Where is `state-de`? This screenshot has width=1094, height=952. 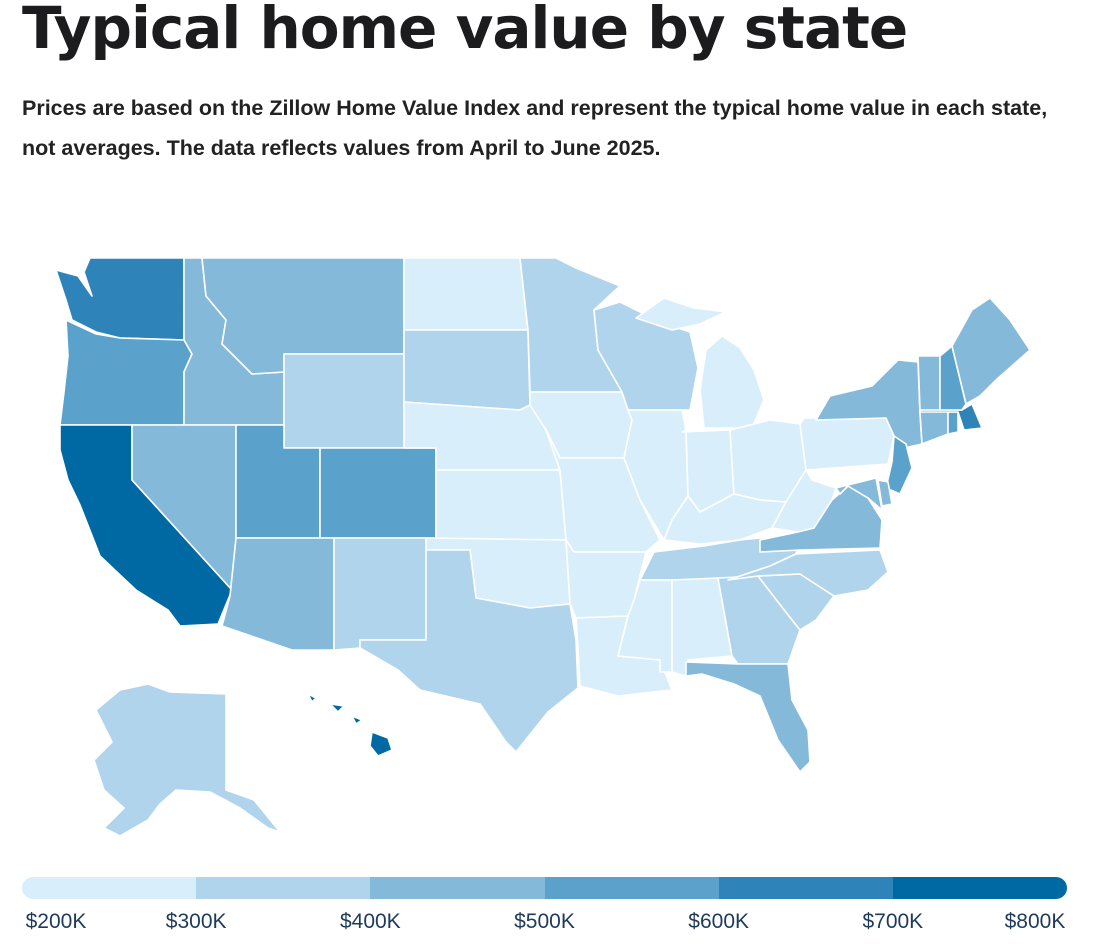 state-de is located at coordinates (885, 493).